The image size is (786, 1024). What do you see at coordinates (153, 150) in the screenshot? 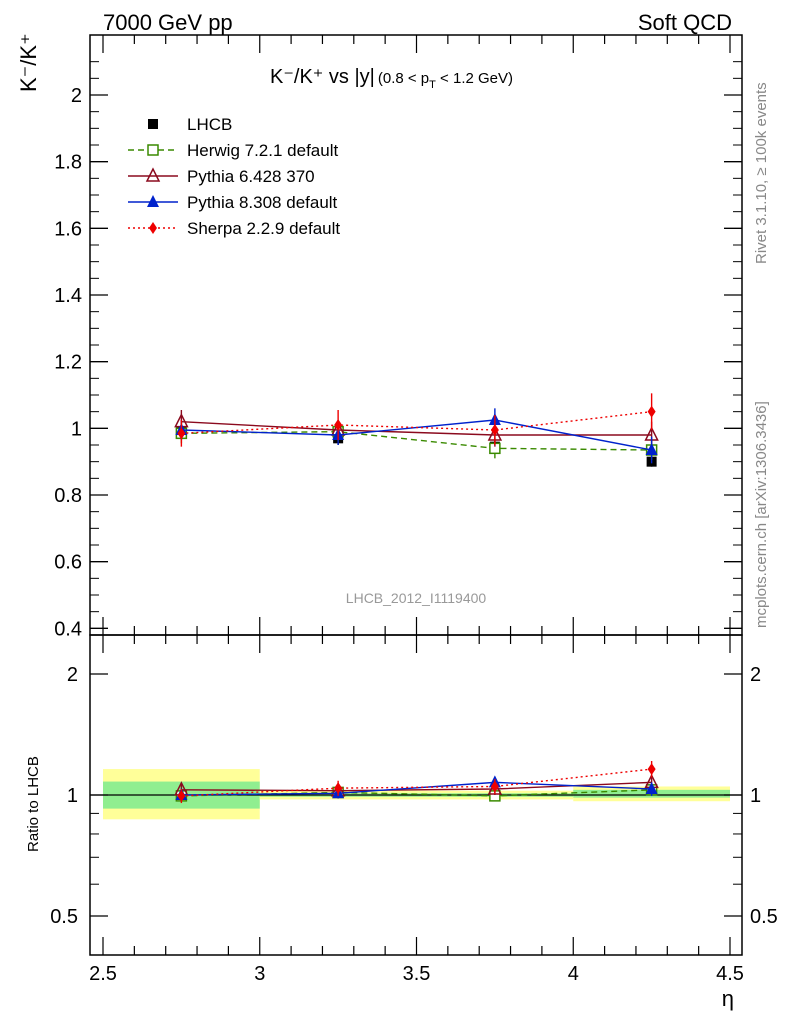
I see `legend-marker-herwig` at bounding box center [153, 150].